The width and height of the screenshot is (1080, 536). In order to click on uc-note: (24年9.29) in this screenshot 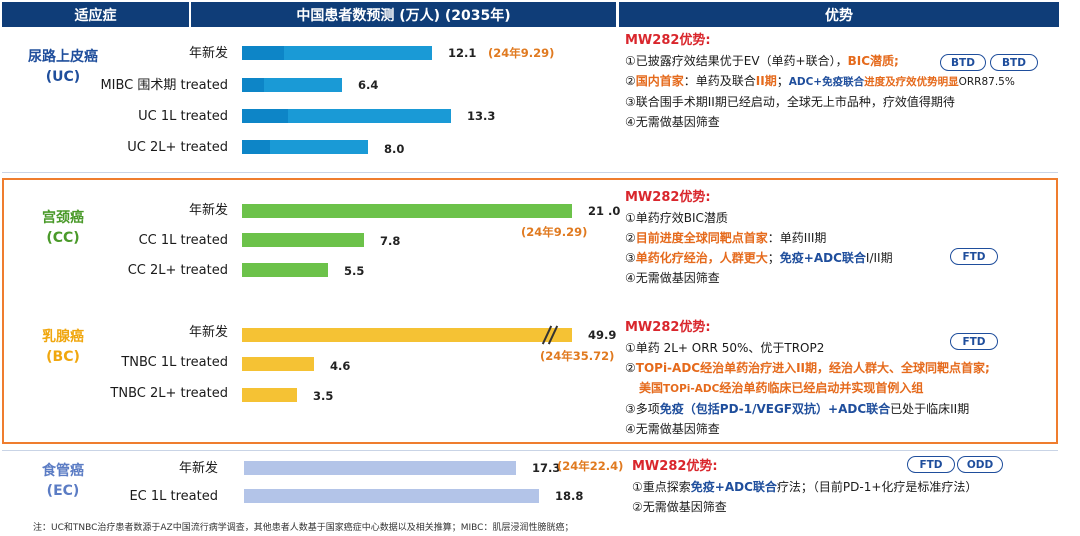, I will do `click(521, 53)`.